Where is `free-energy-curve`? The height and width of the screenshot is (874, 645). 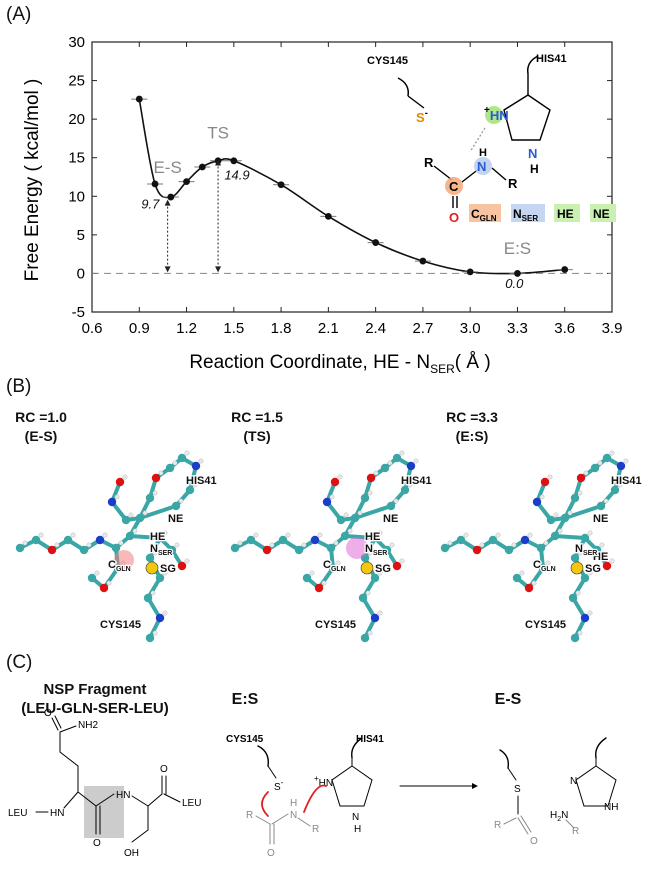 free-energy-curve is located at coordinates (351, 186).